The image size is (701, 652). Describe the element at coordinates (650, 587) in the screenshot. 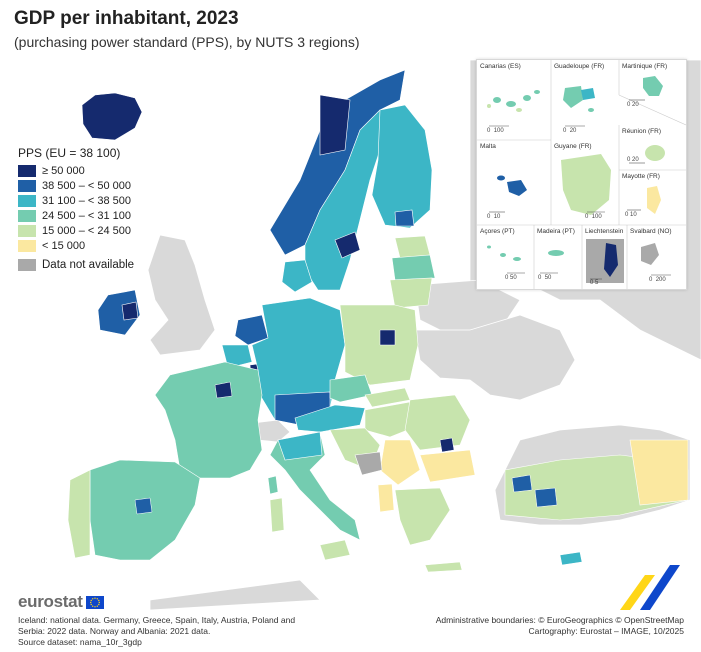

I see `decorative-stripes` at that location.